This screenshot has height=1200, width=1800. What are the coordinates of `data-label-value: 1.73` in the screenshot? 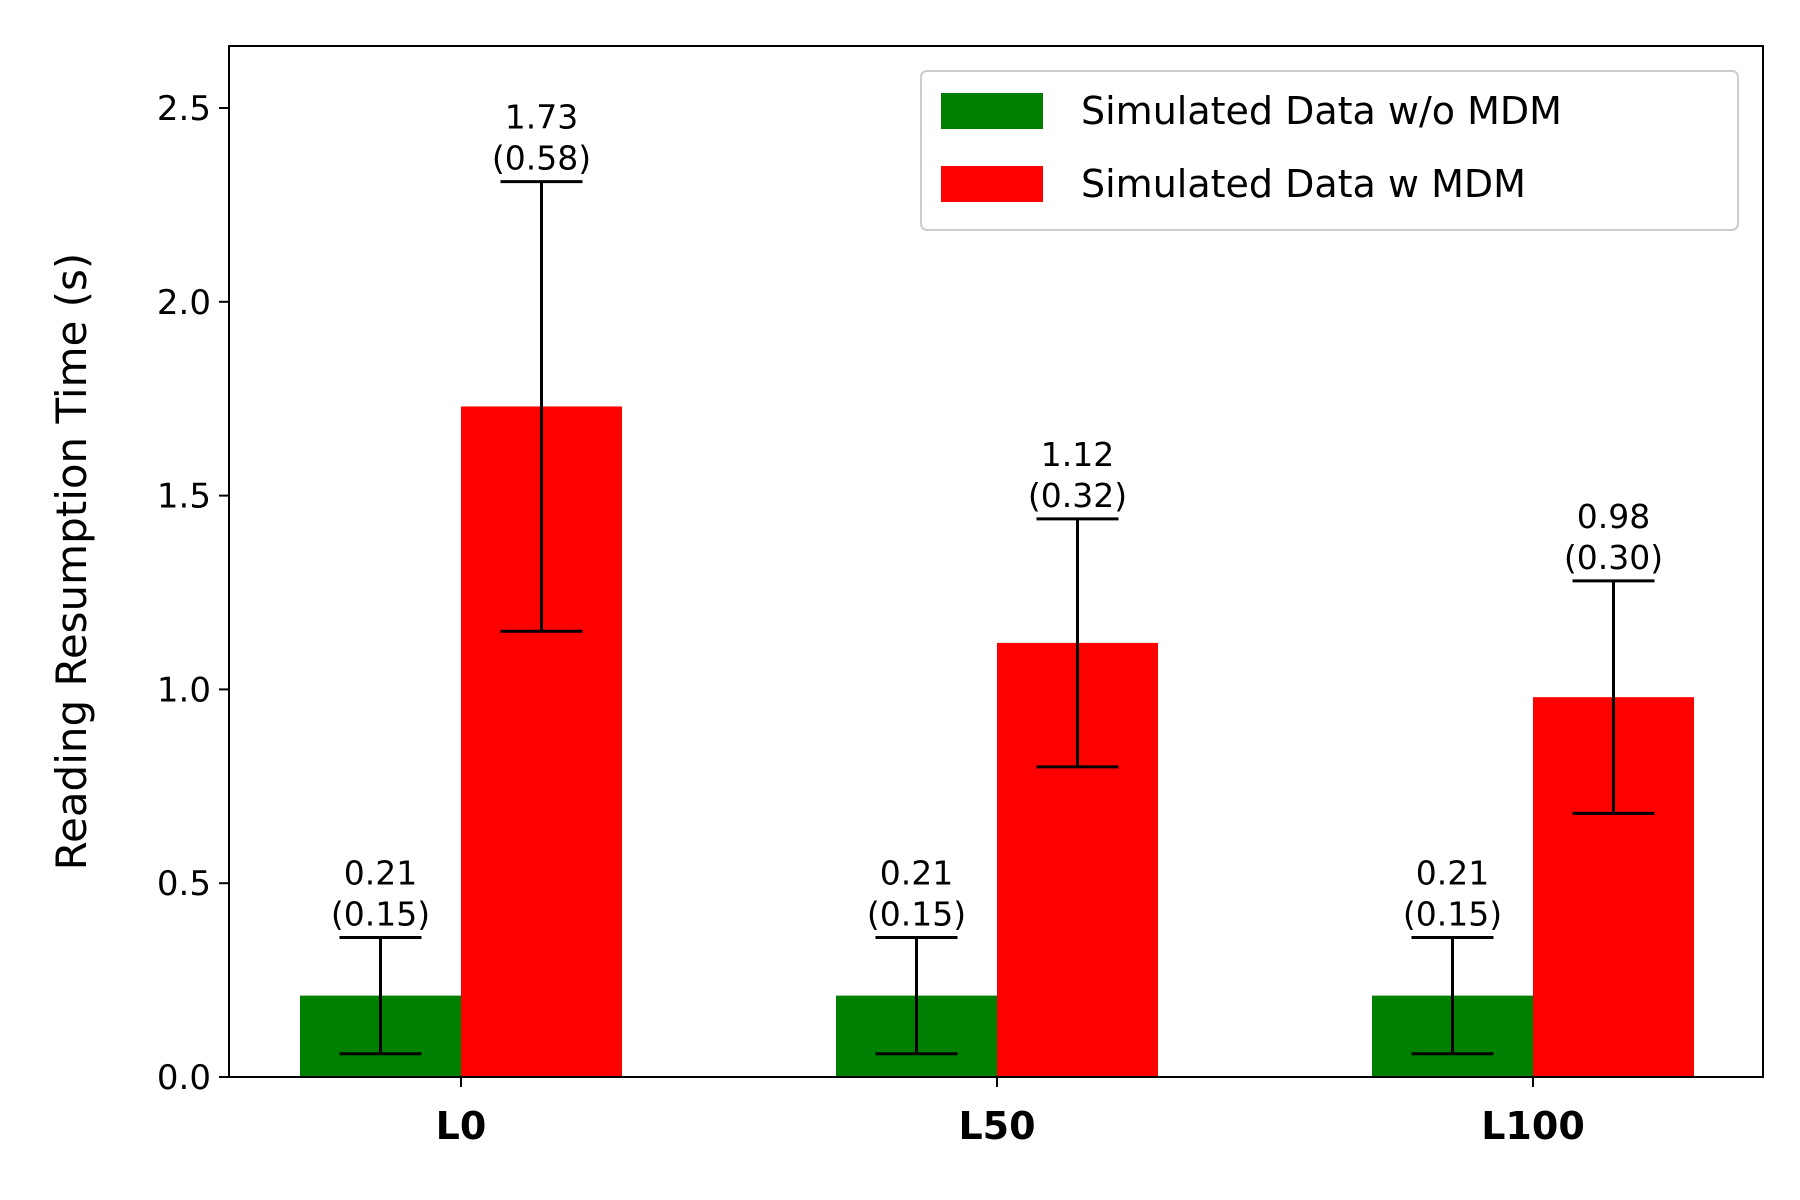 It's located at (541, 117).